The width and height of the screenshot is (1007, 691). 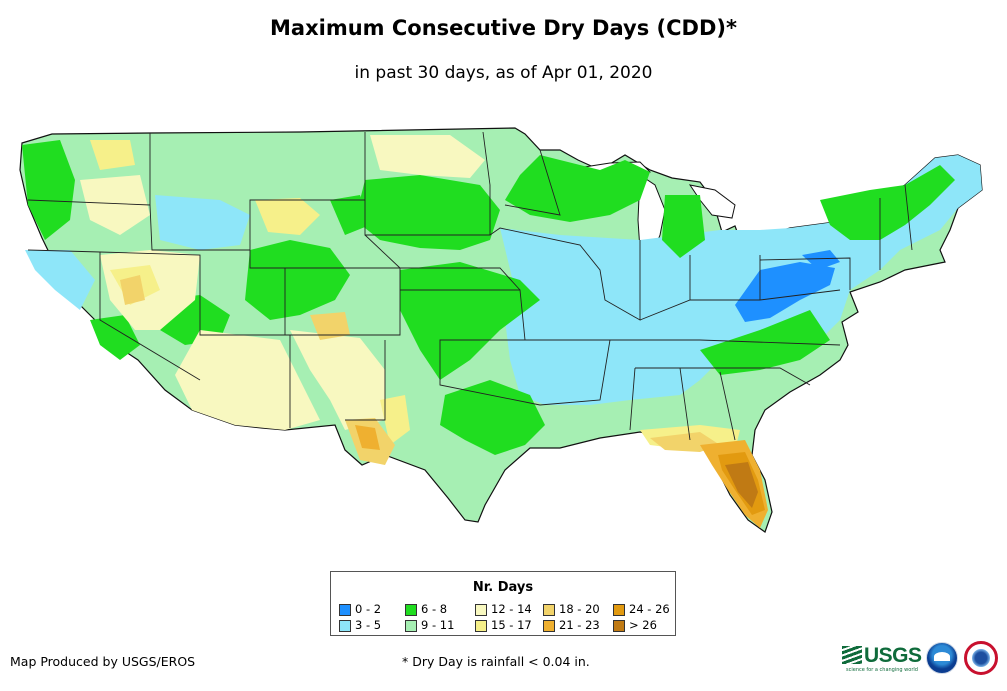 I want to click on credit-text: Map Produced by USGS/EROS, so click(x=103, y=661).